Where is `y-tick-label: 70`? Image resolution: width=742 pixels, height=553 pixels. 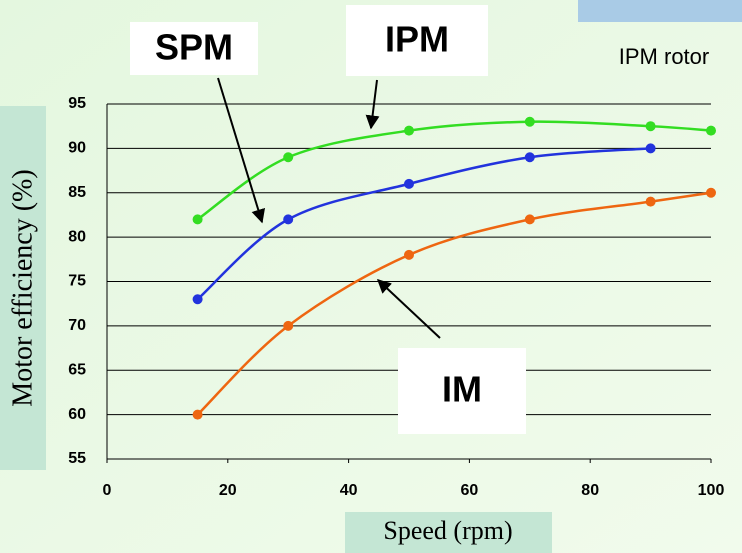
y-tick-label: 70 is located at coordinates (77, 325).